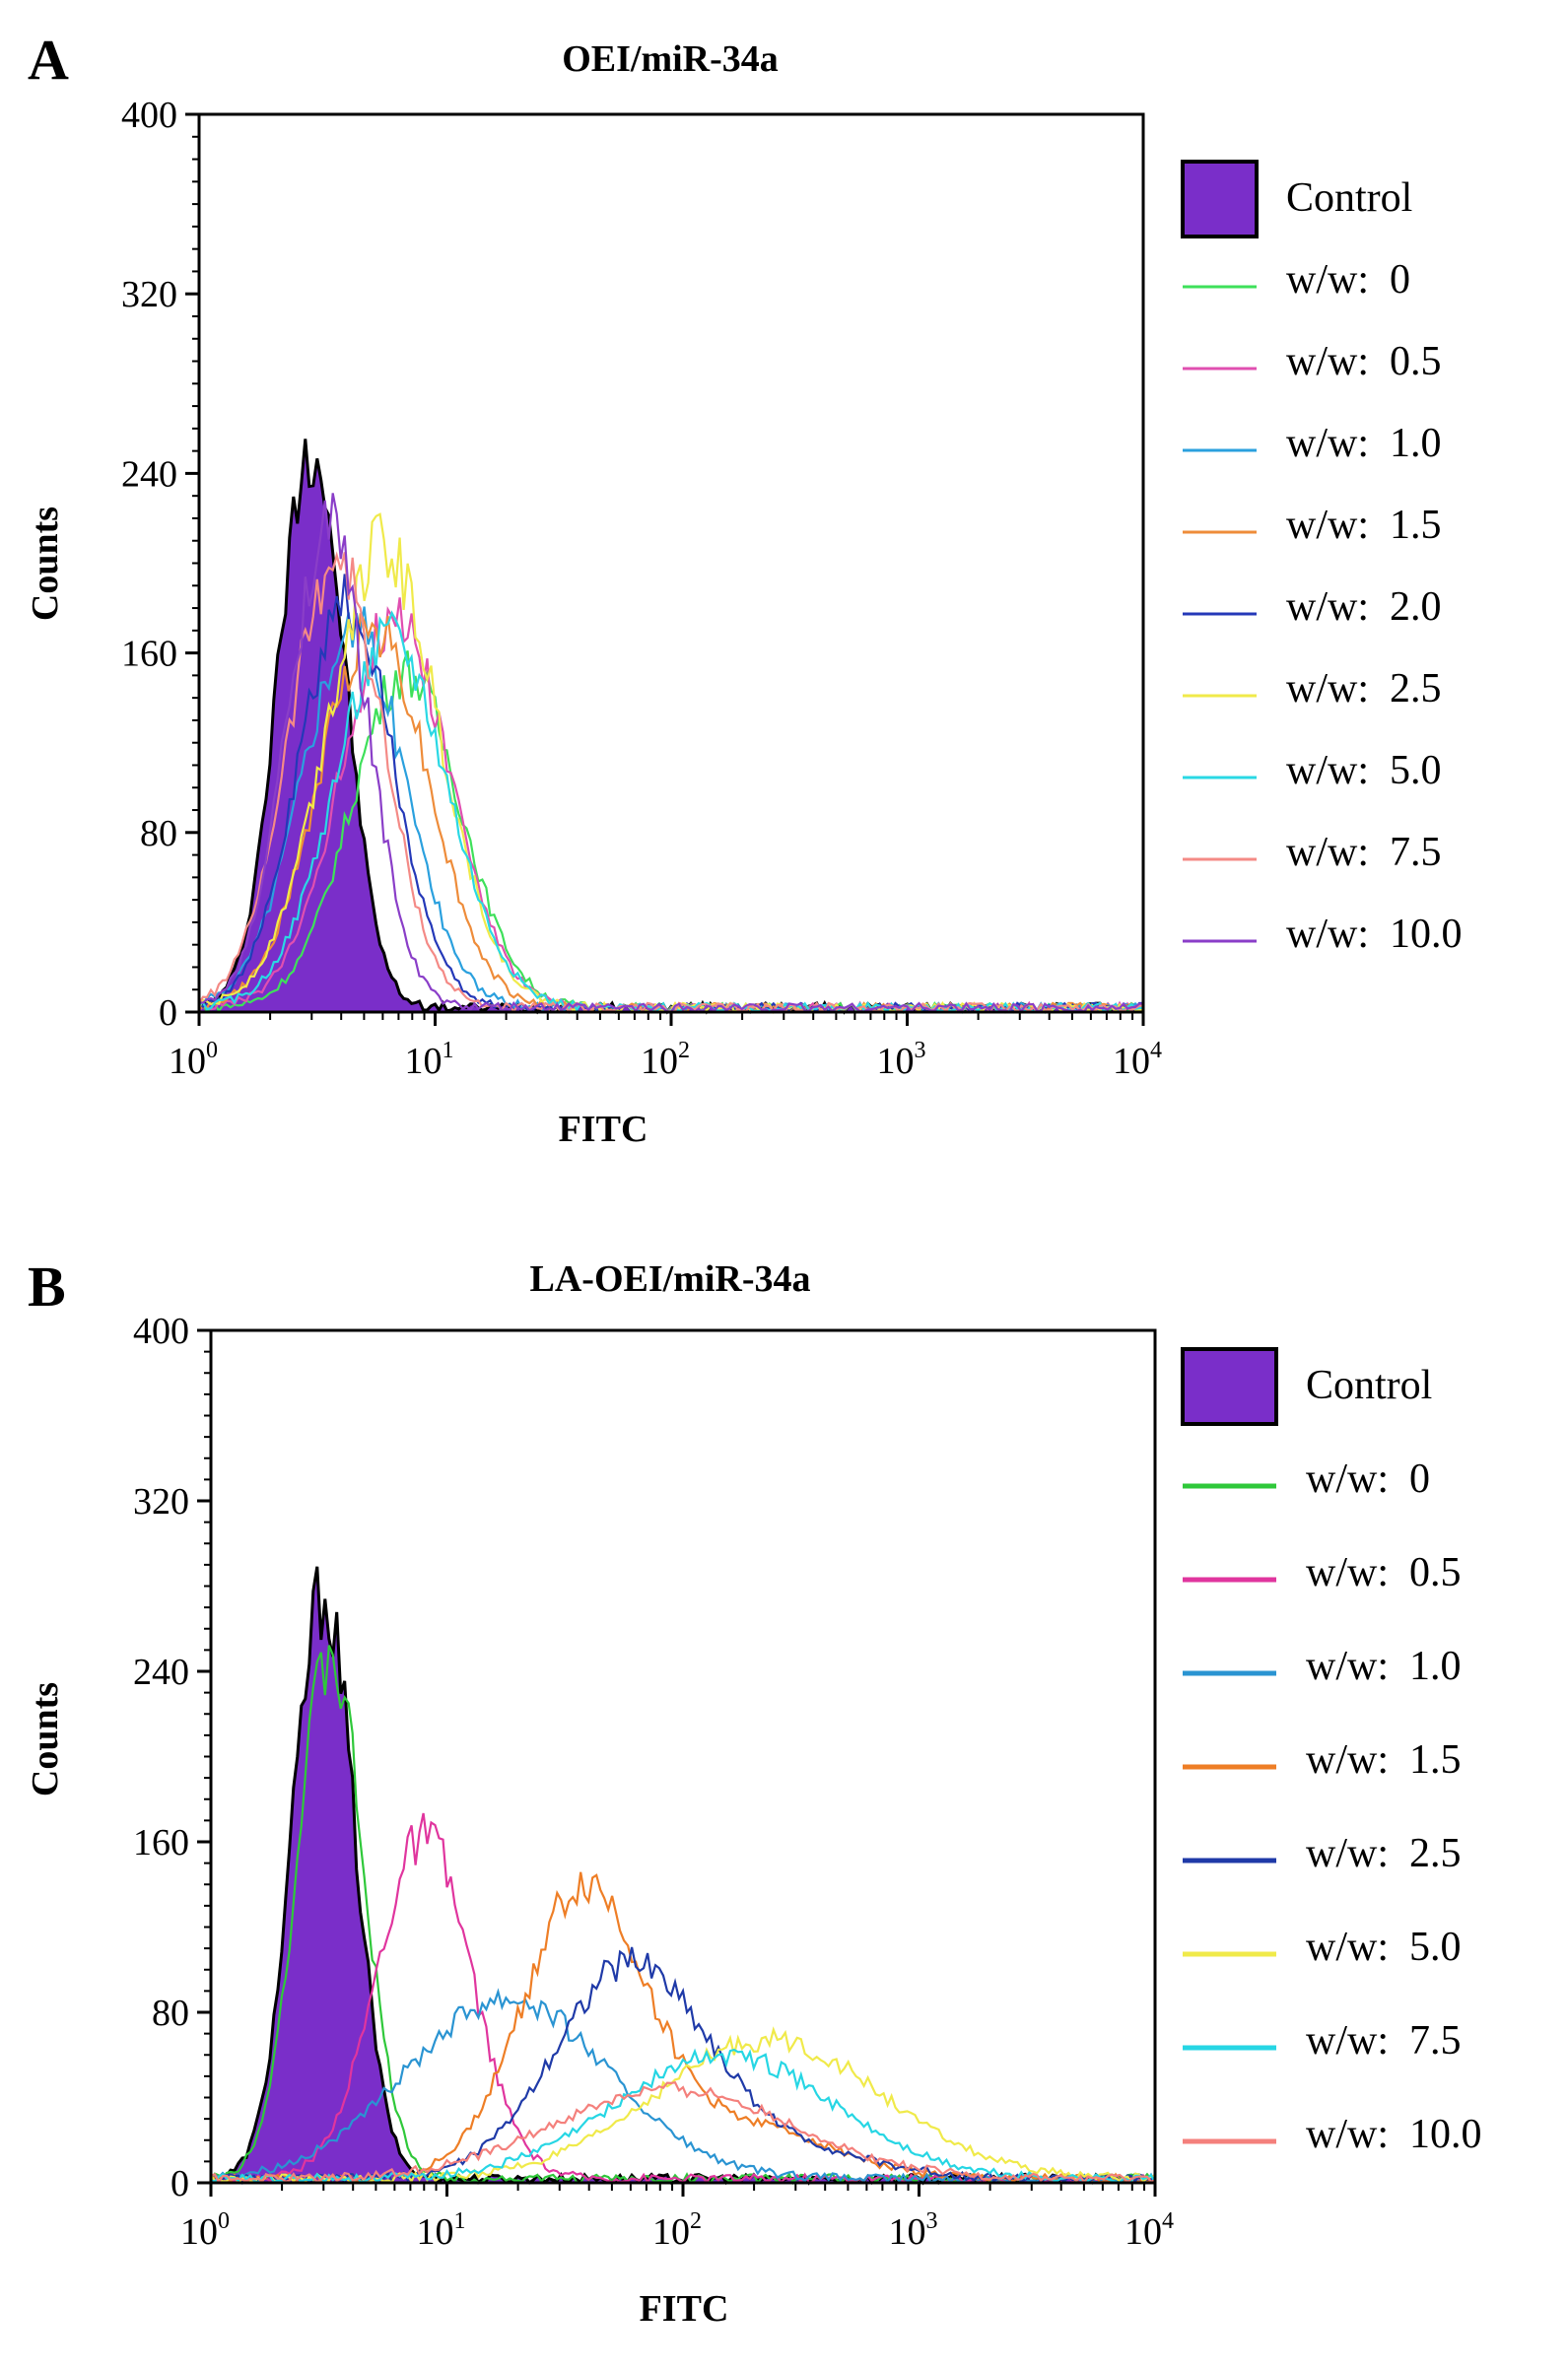 Image resolution: width=1568 pixels, height=2371 pixels. I want to click on y-axis-label-a: Counts, so click(45, 564).